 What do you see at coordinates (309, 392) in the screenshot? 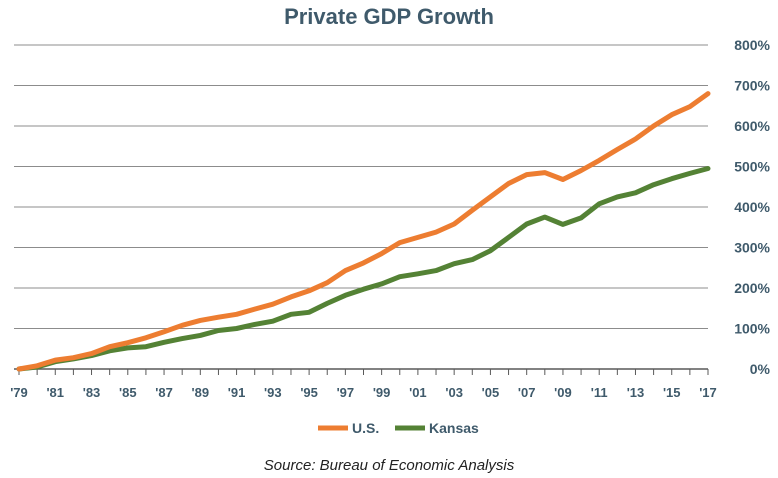
I see `x-tick-label: '95` at bounding box center [309, 392].